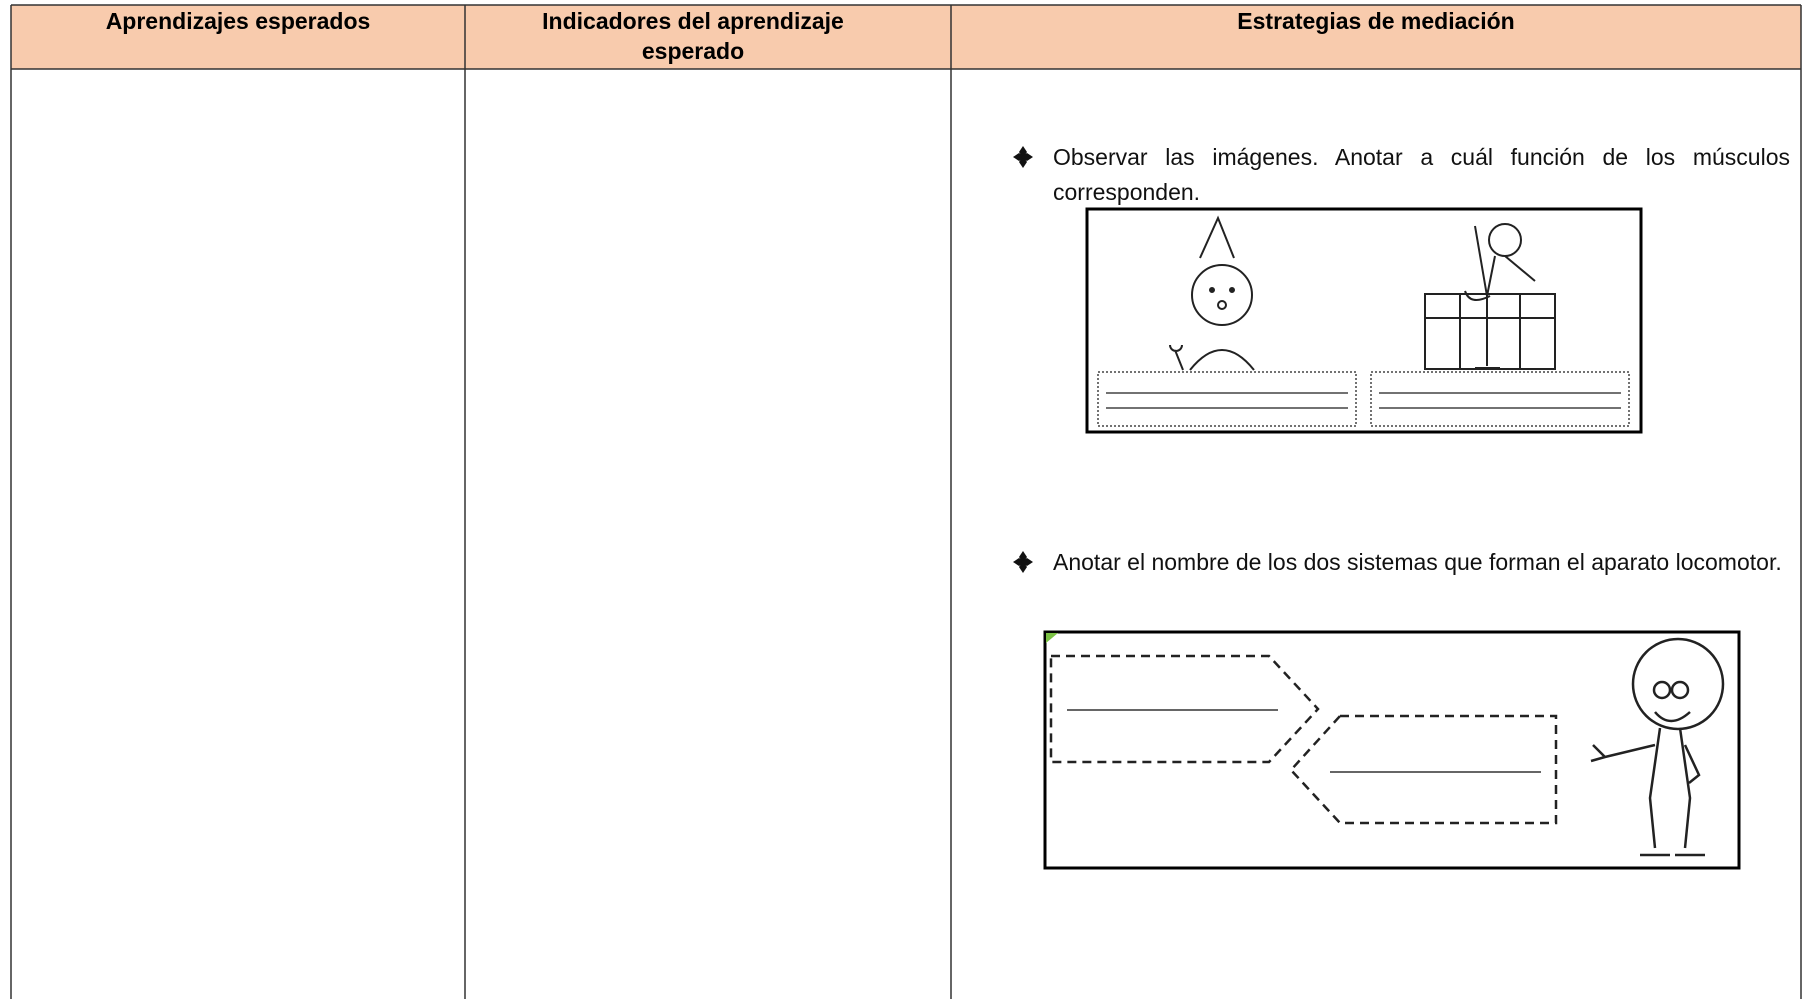 The height and width of the screenshot is (999, 1808). I want to click on header-cell: Estrategias de mediación, so click(1376, 21).